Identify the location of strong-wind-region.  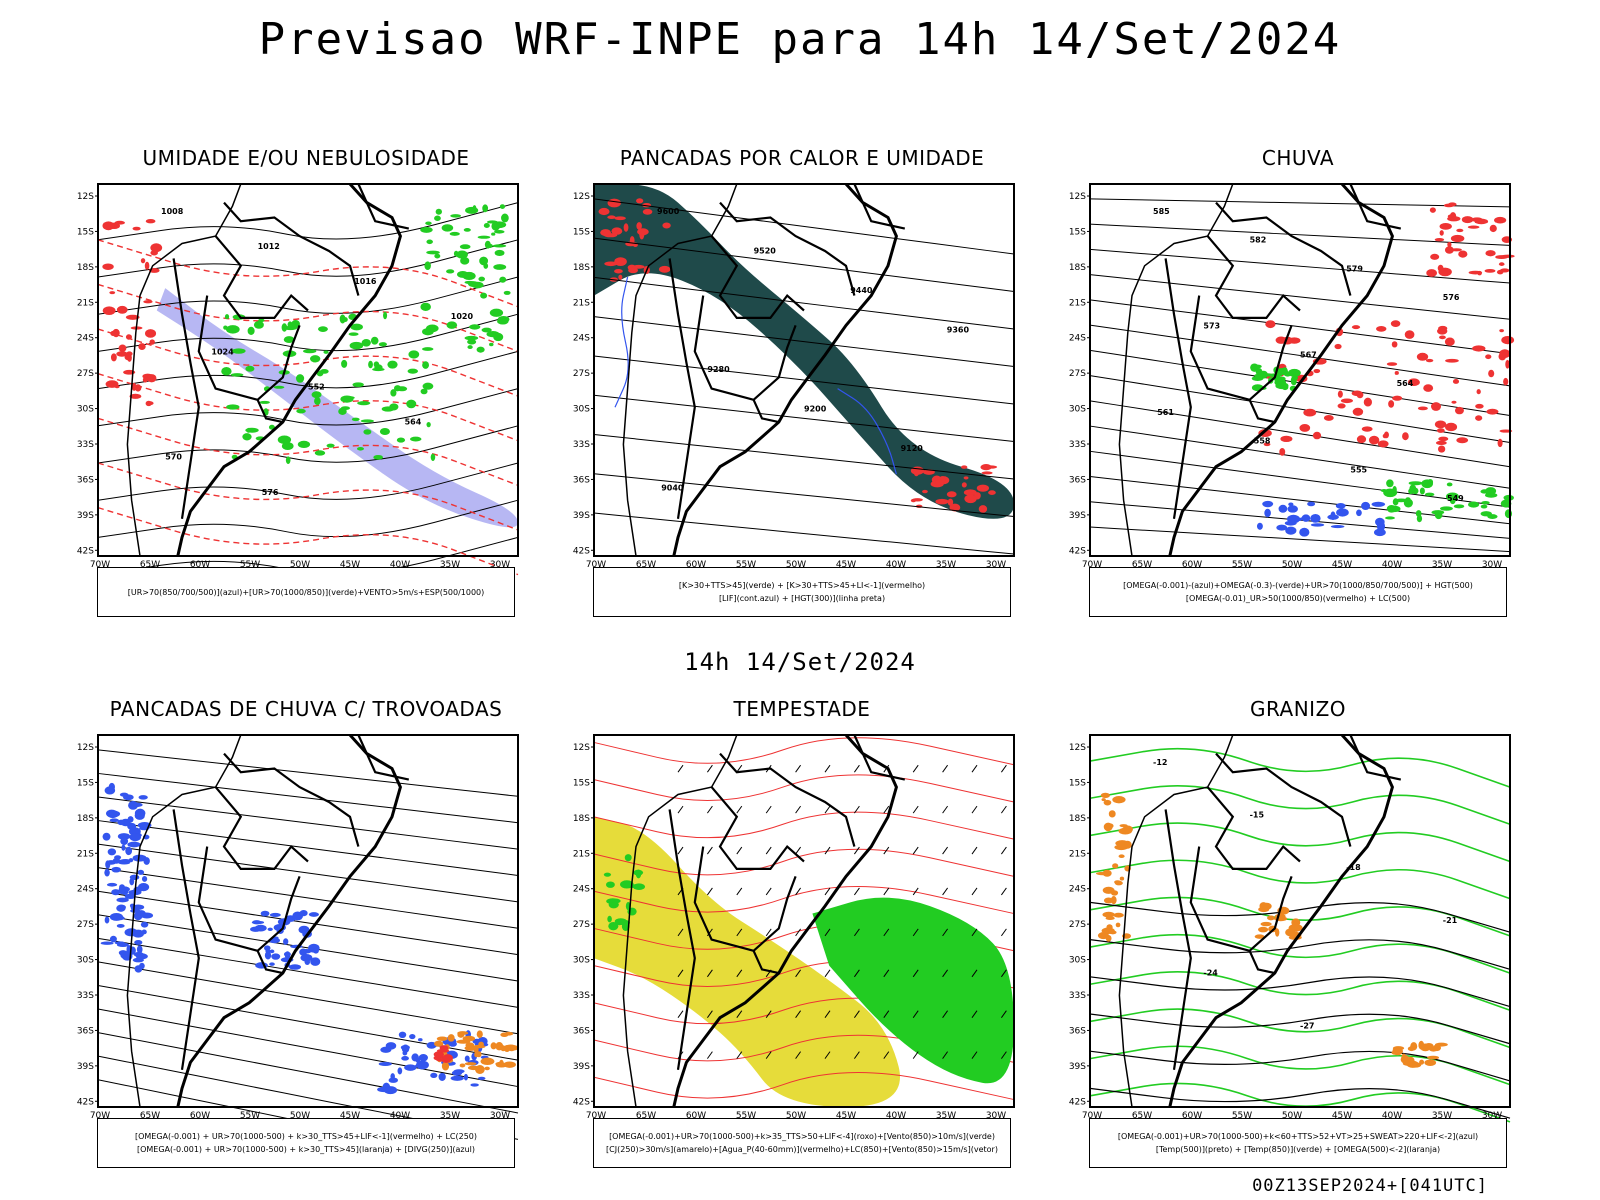
(913, 990).